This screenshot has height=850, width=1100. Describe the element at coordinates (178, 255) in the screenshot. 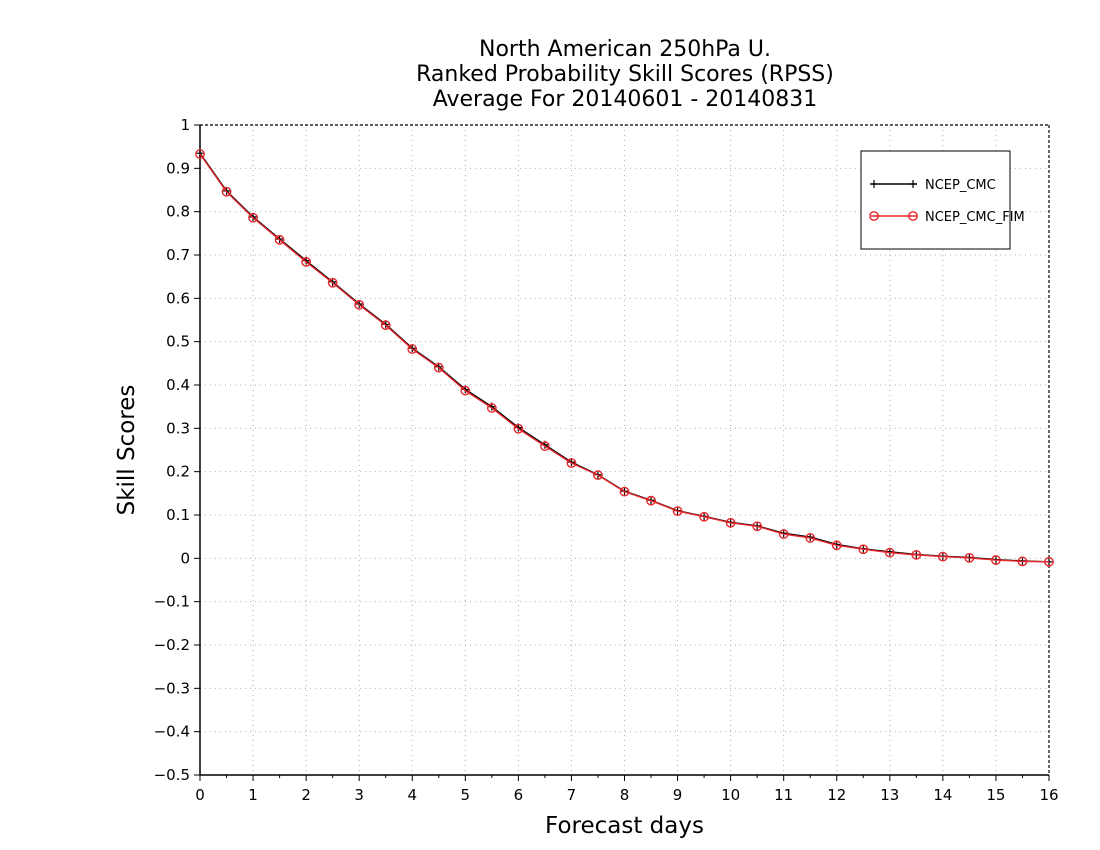

I see `y-tick-label: 0.7` at that location.